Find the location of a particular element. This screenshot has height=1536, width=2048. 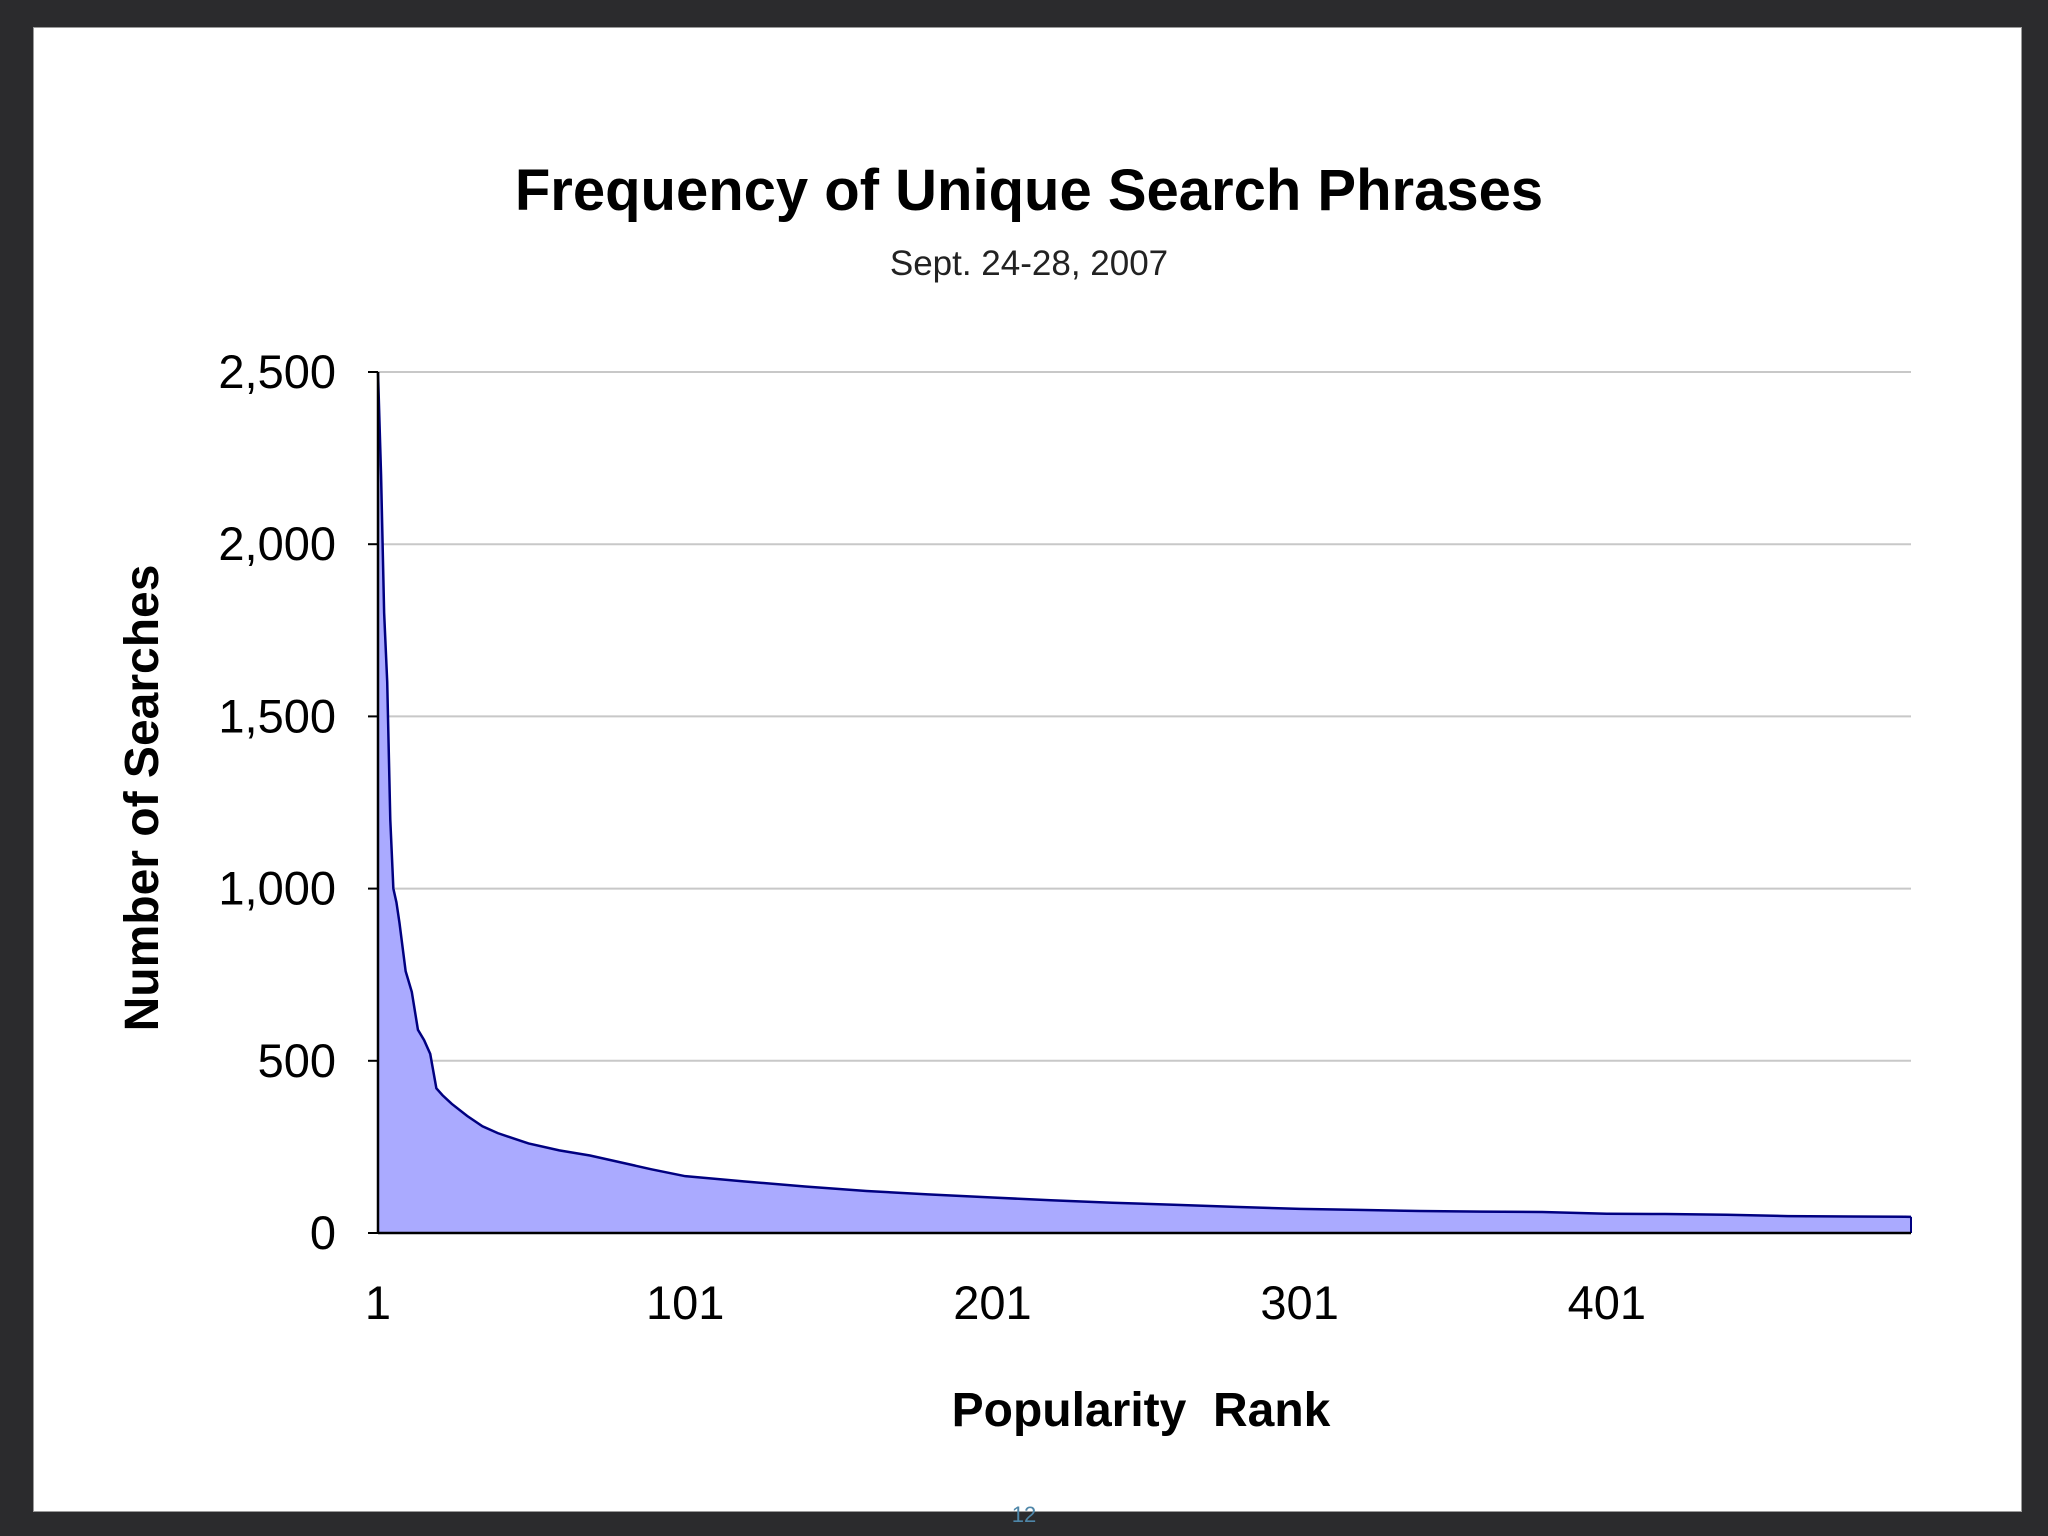

x-tick-label: 101 is located at coordinates (685, 1302).